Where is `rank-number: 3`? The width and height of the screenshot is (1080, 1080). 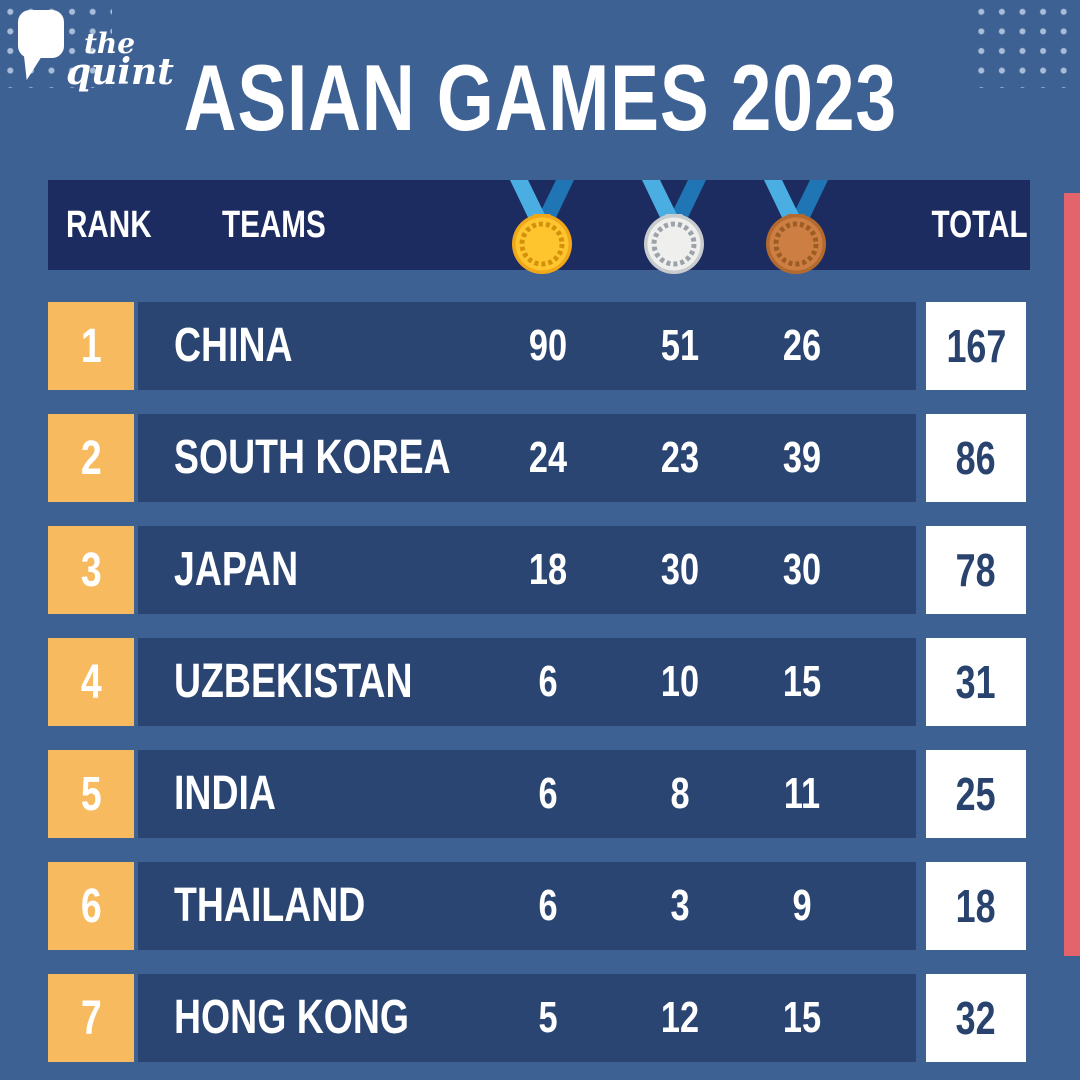
rank-number: 3 is located at coordinates (91, 570).